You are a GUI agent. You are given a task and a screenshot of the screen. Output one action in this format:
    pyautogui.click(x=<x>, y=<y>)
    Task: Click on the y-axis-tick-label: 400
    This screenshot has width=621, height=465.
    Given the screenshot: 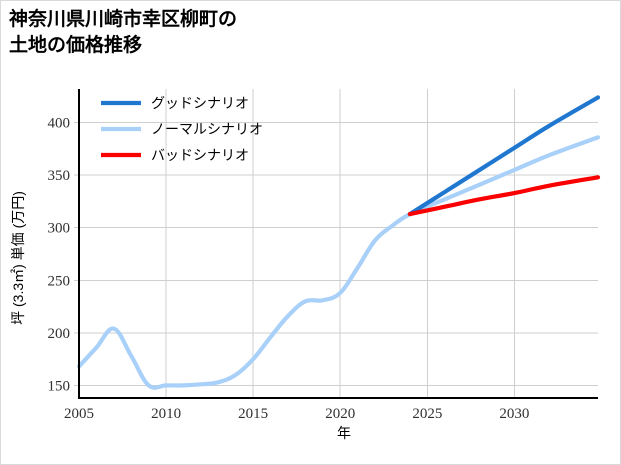 What is the action you would take?
    pyautogui.click(x=59, y=124)
    